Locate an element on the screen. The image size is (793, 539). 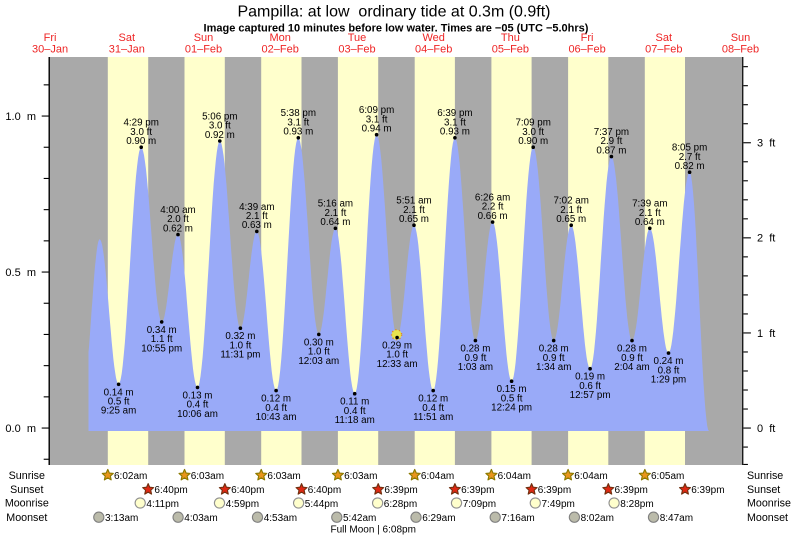
svg-text: 1.0 m is located at coordinates (20, 117).